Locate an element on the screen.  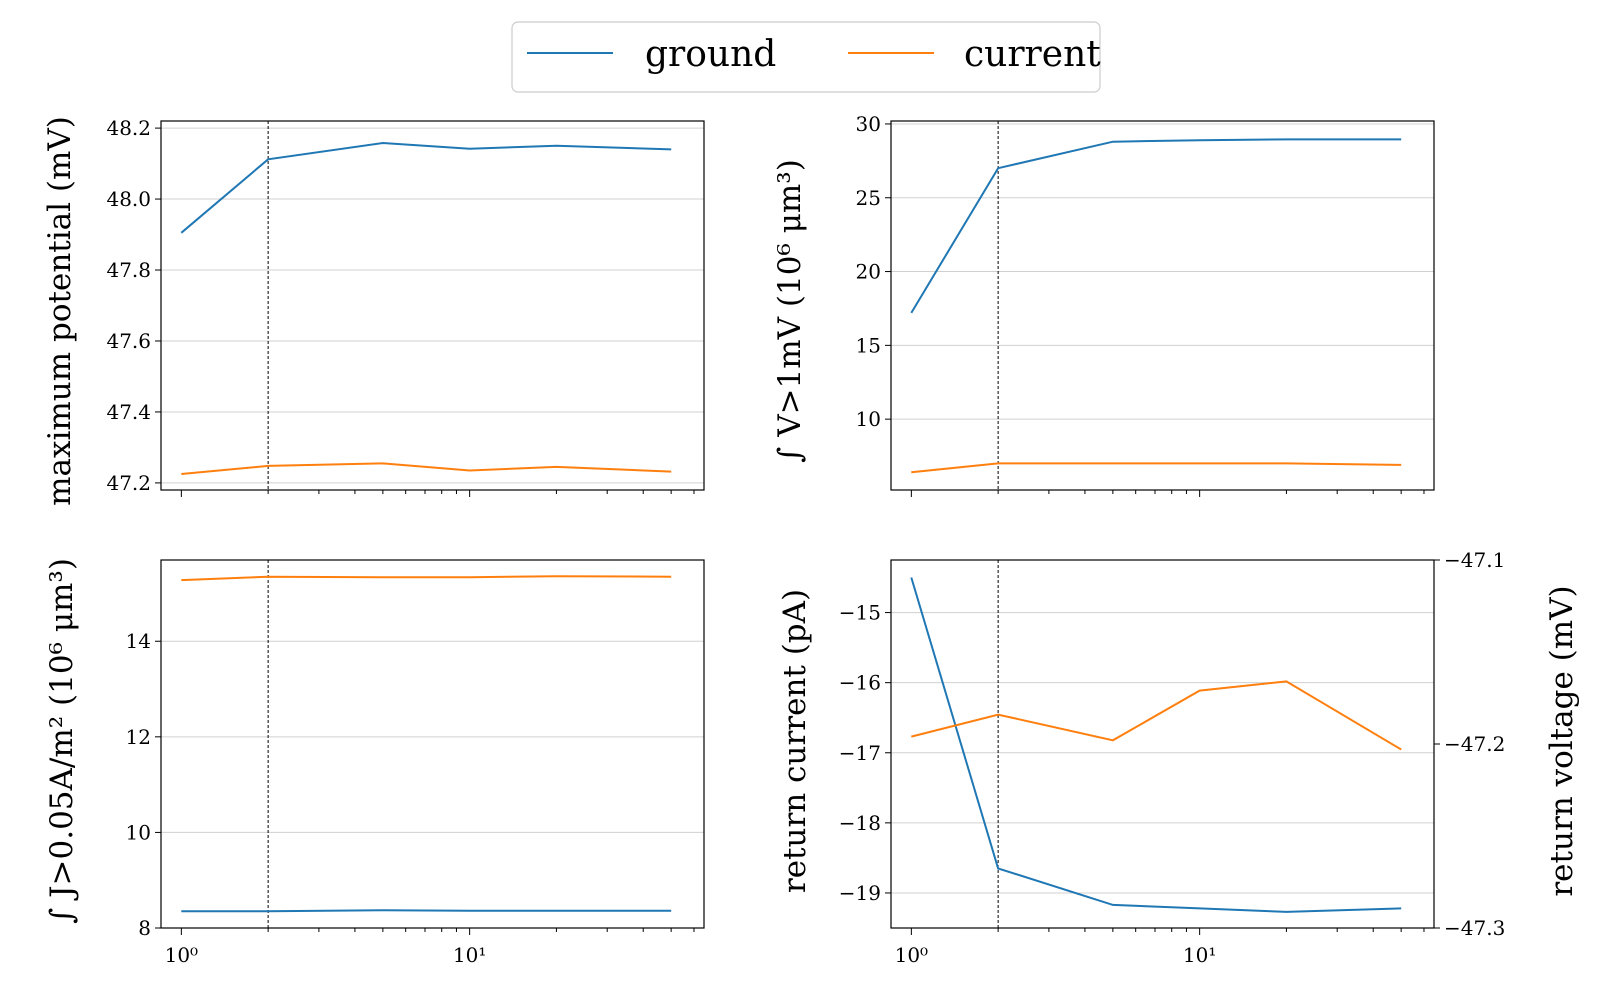
plot-area: 47.2 47.4 47.6 47.8 48.0 48.2 is located at coordinates (405, 306).